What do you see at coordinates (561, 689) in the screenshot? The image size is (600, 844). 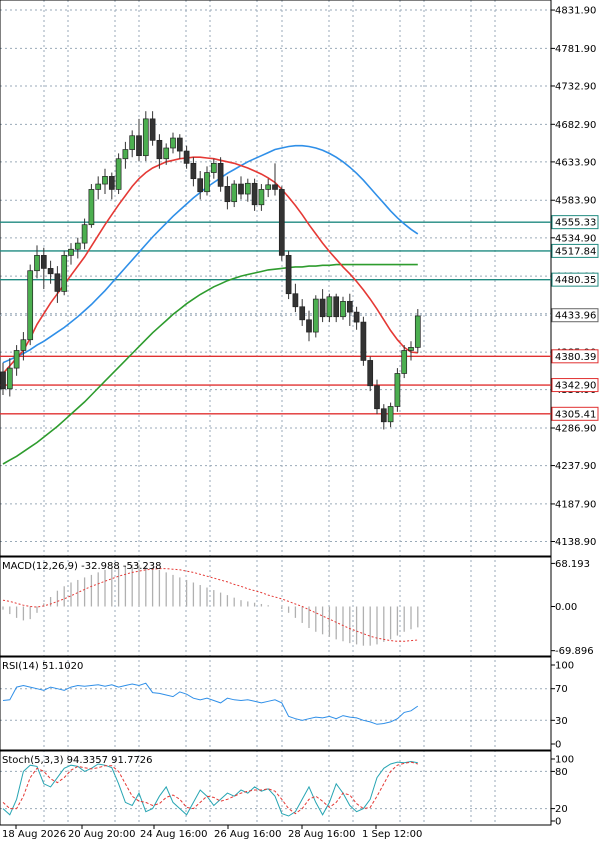 I see `rsi-tick-label: 70` at bounding box center [561, 689].